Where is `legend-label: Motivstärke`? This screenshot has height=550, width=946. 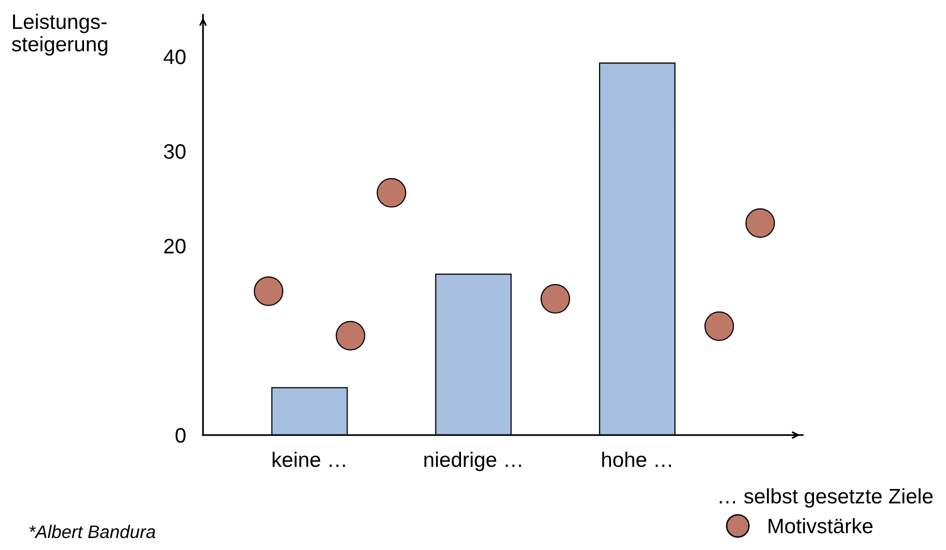 legend-label: Motivstärke is located at coordinates (820, 526).